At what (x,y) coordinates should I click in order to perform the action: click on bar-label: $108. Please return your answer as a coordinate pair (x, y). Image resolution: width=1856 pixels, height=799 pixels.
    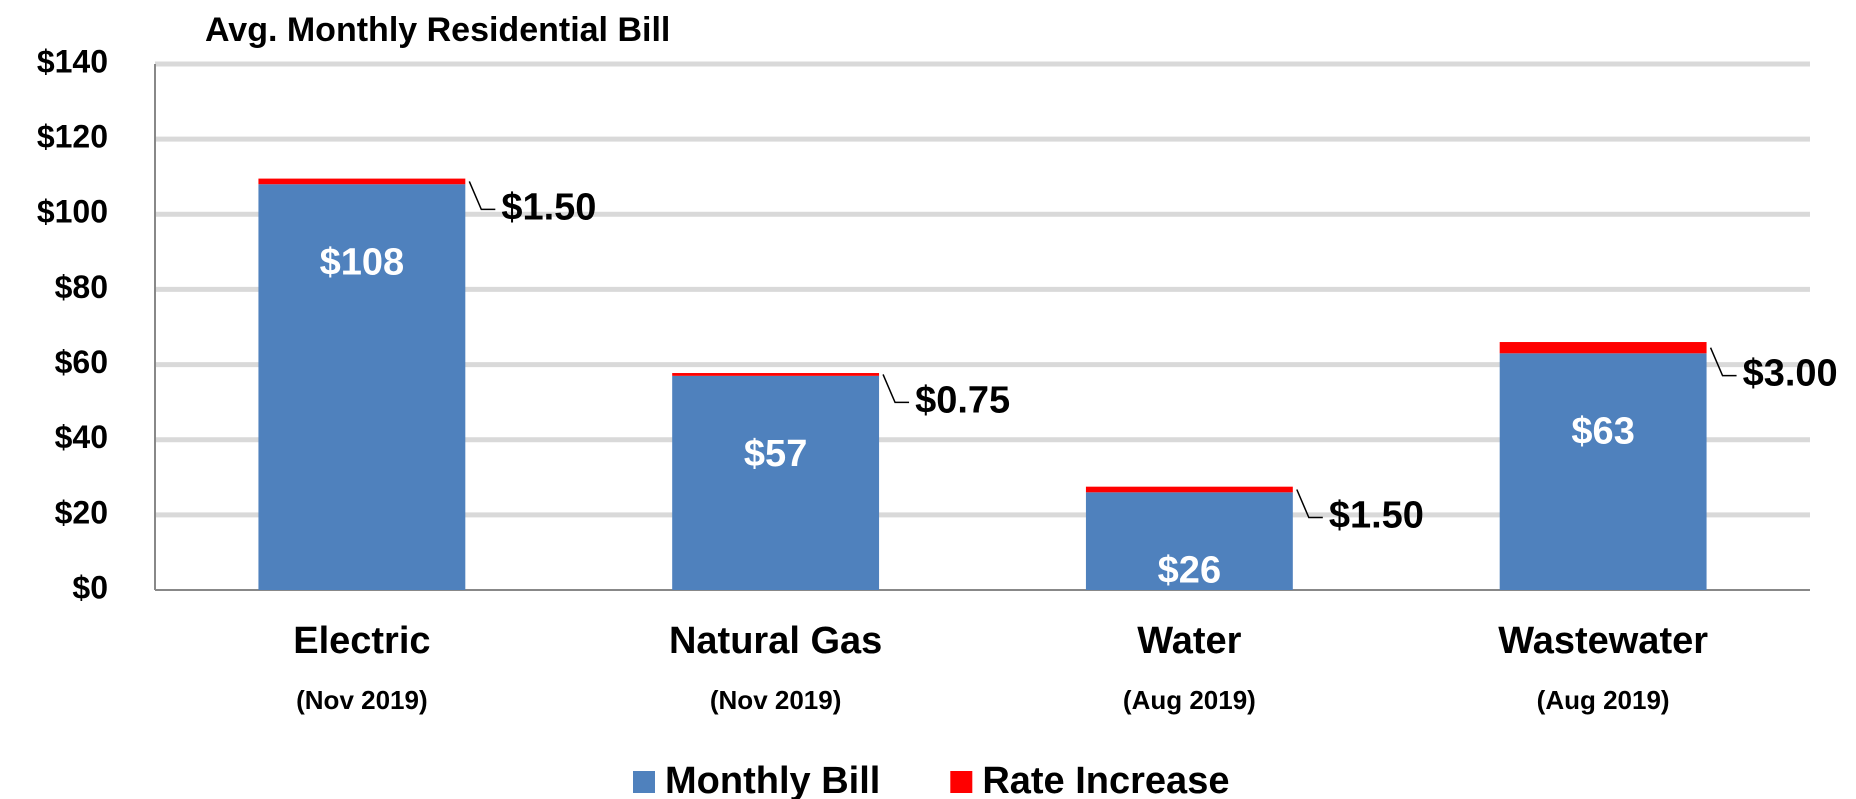
    Looking at the image, I should click on (362, 262).